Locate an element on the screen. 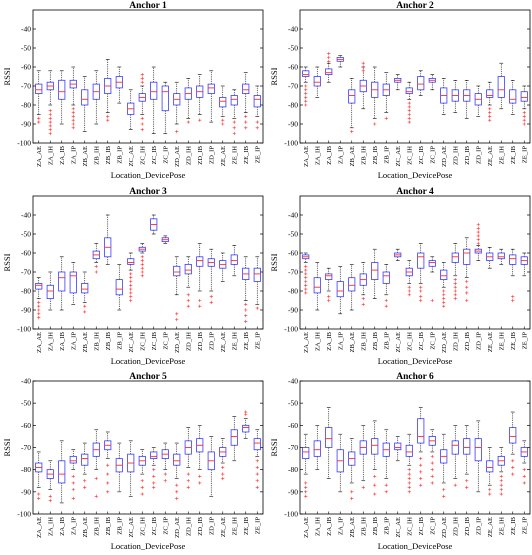 The image size is (532, 555). box-ZE_IH is located at coordinates (234, 112).